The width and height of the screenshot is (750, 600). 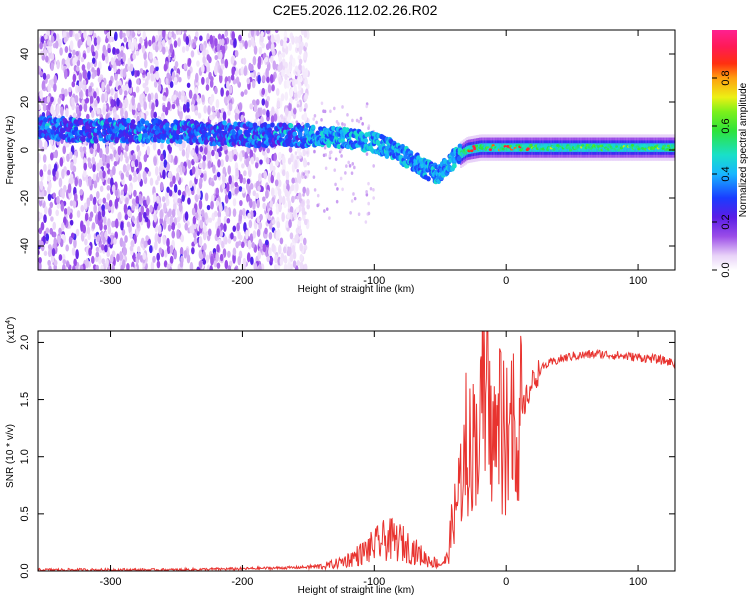 What do you see at coordinates (10, 150) in the screenshot?
I see `spectrogram-ylabel: Frequency (Hz)` at bounding box center [10, 150].